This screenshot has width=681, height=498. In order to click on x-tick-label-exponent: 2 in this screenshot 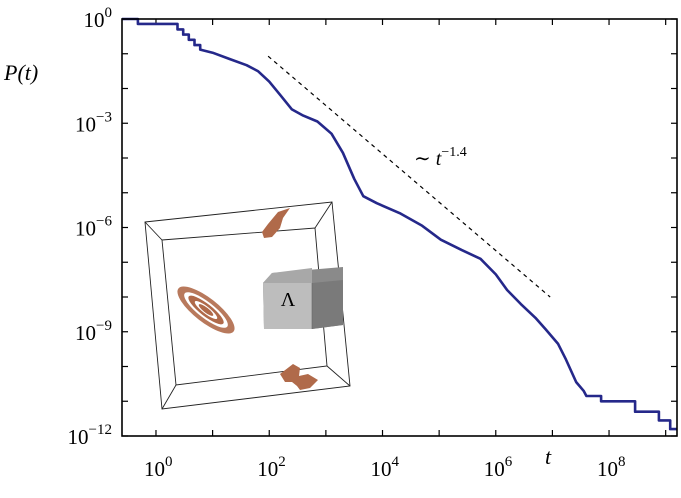, I will do `click(282, 462)`.